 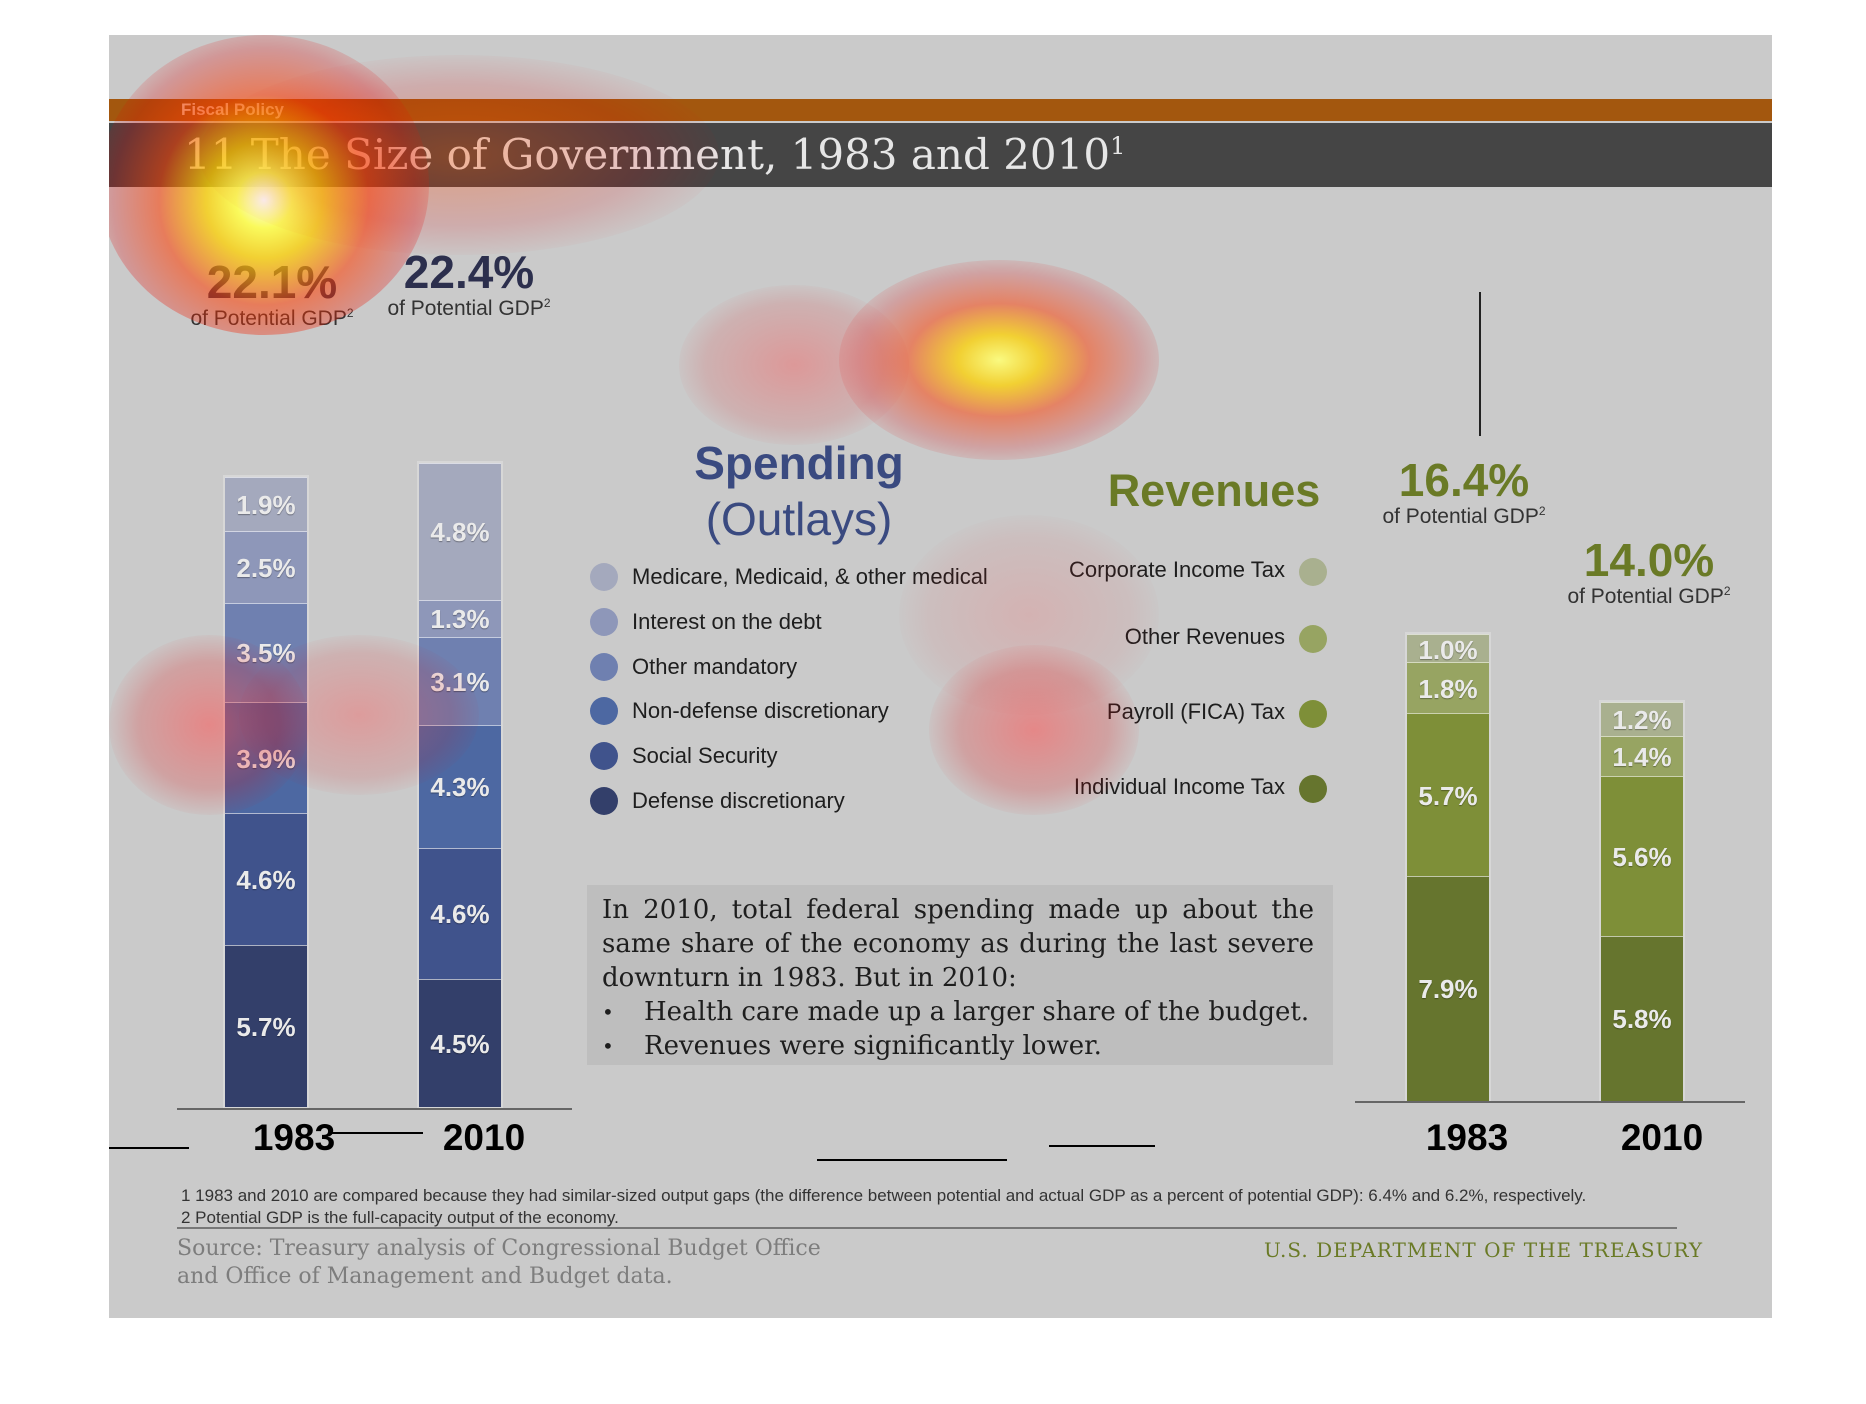 What do you see at coordinates (760, 711) in the screenshot?
I see `legend-label: Non-defense discretionary` at bounding box center [760, 711].